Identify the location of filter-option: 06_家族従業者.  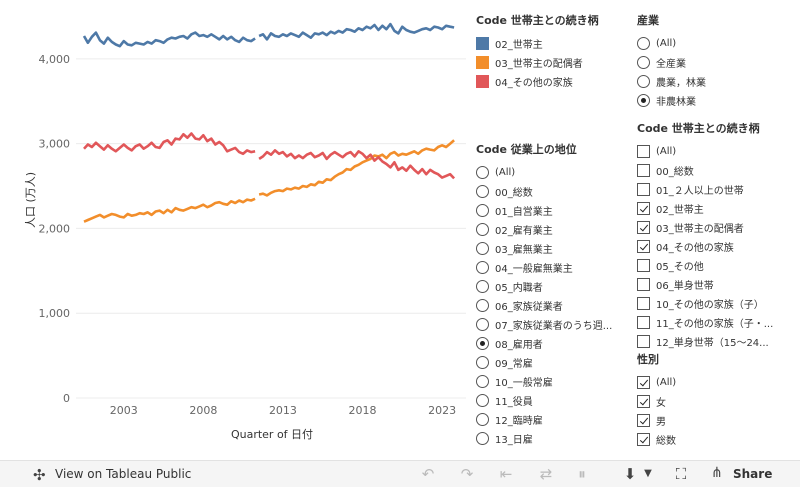
(555, 305).